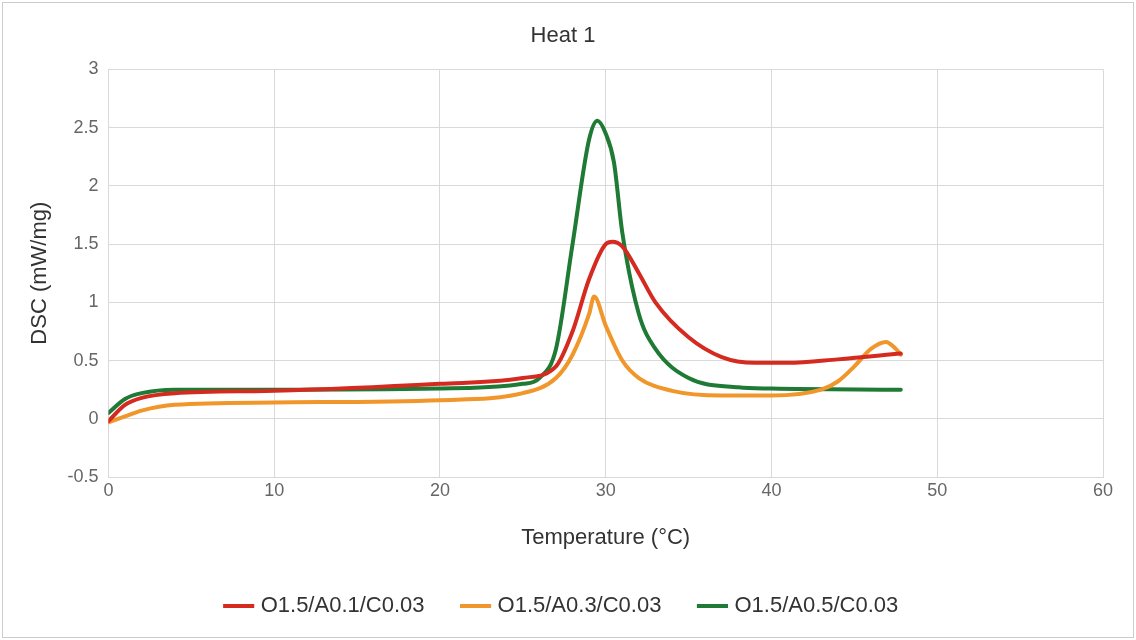 Image resolution: width=1136 pixels, height=640 pixels. Describe the element at coordinates (274, 489) in the screenshot. I see `x-tick-label: 10` at that location.